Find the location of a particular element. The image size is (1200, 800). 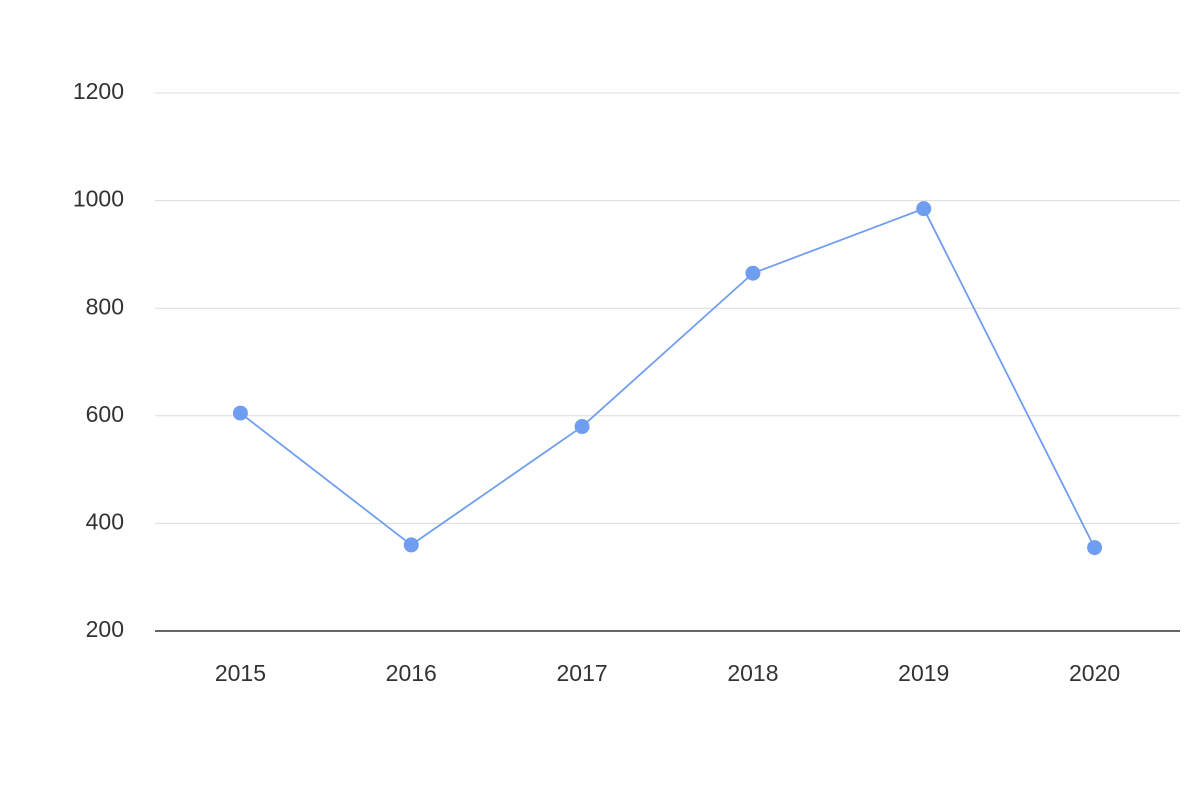

y-tick-label: 1000 is located at coordinates (98, 199).